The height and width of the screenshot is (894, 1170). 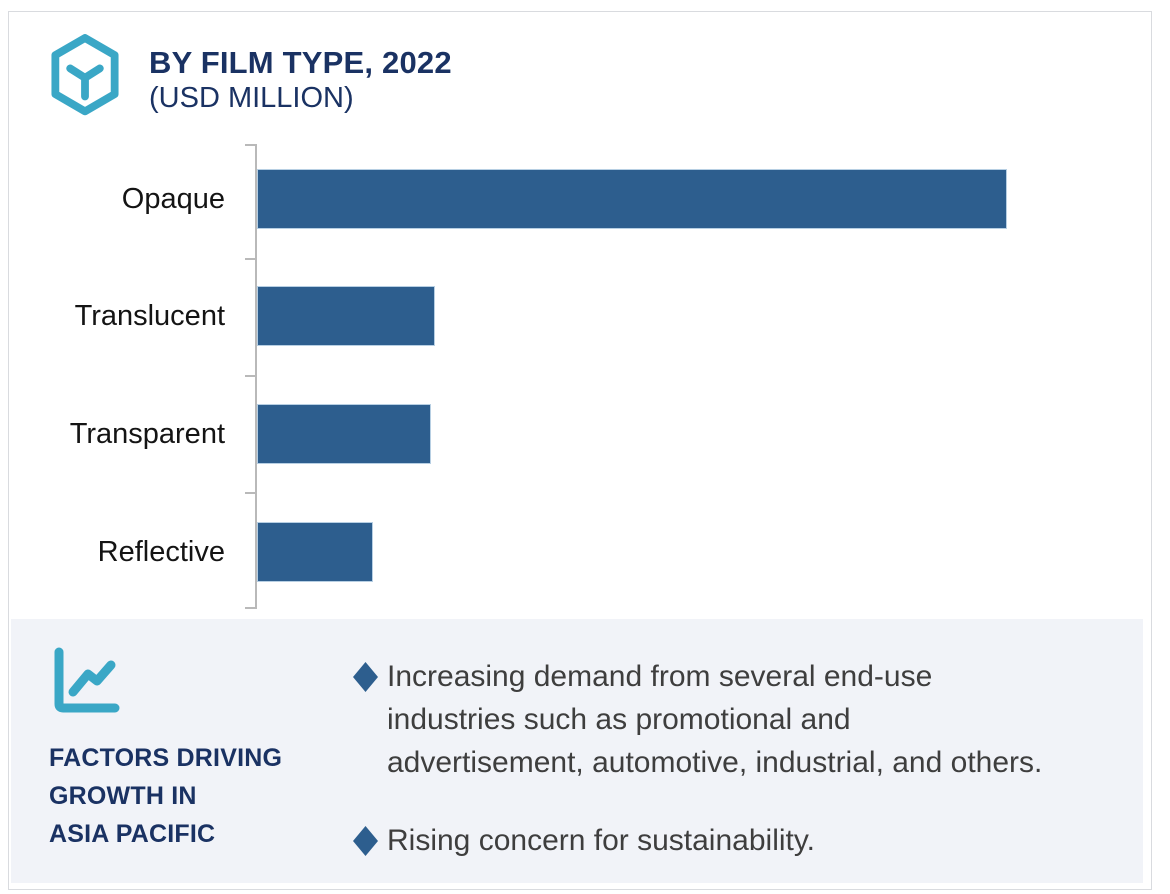 I want to click on factors-title: FACTORS DRIVING GROWTH IN ASIA PACIFIC, so click(x=166, y=796).